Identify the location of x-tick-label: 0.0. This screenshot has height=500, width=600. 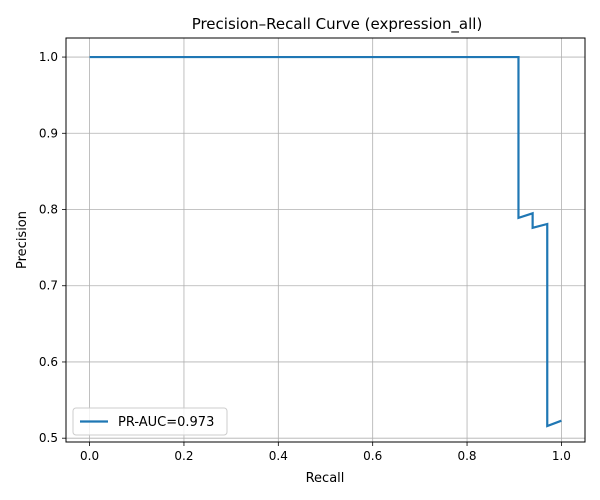
(89, 456).